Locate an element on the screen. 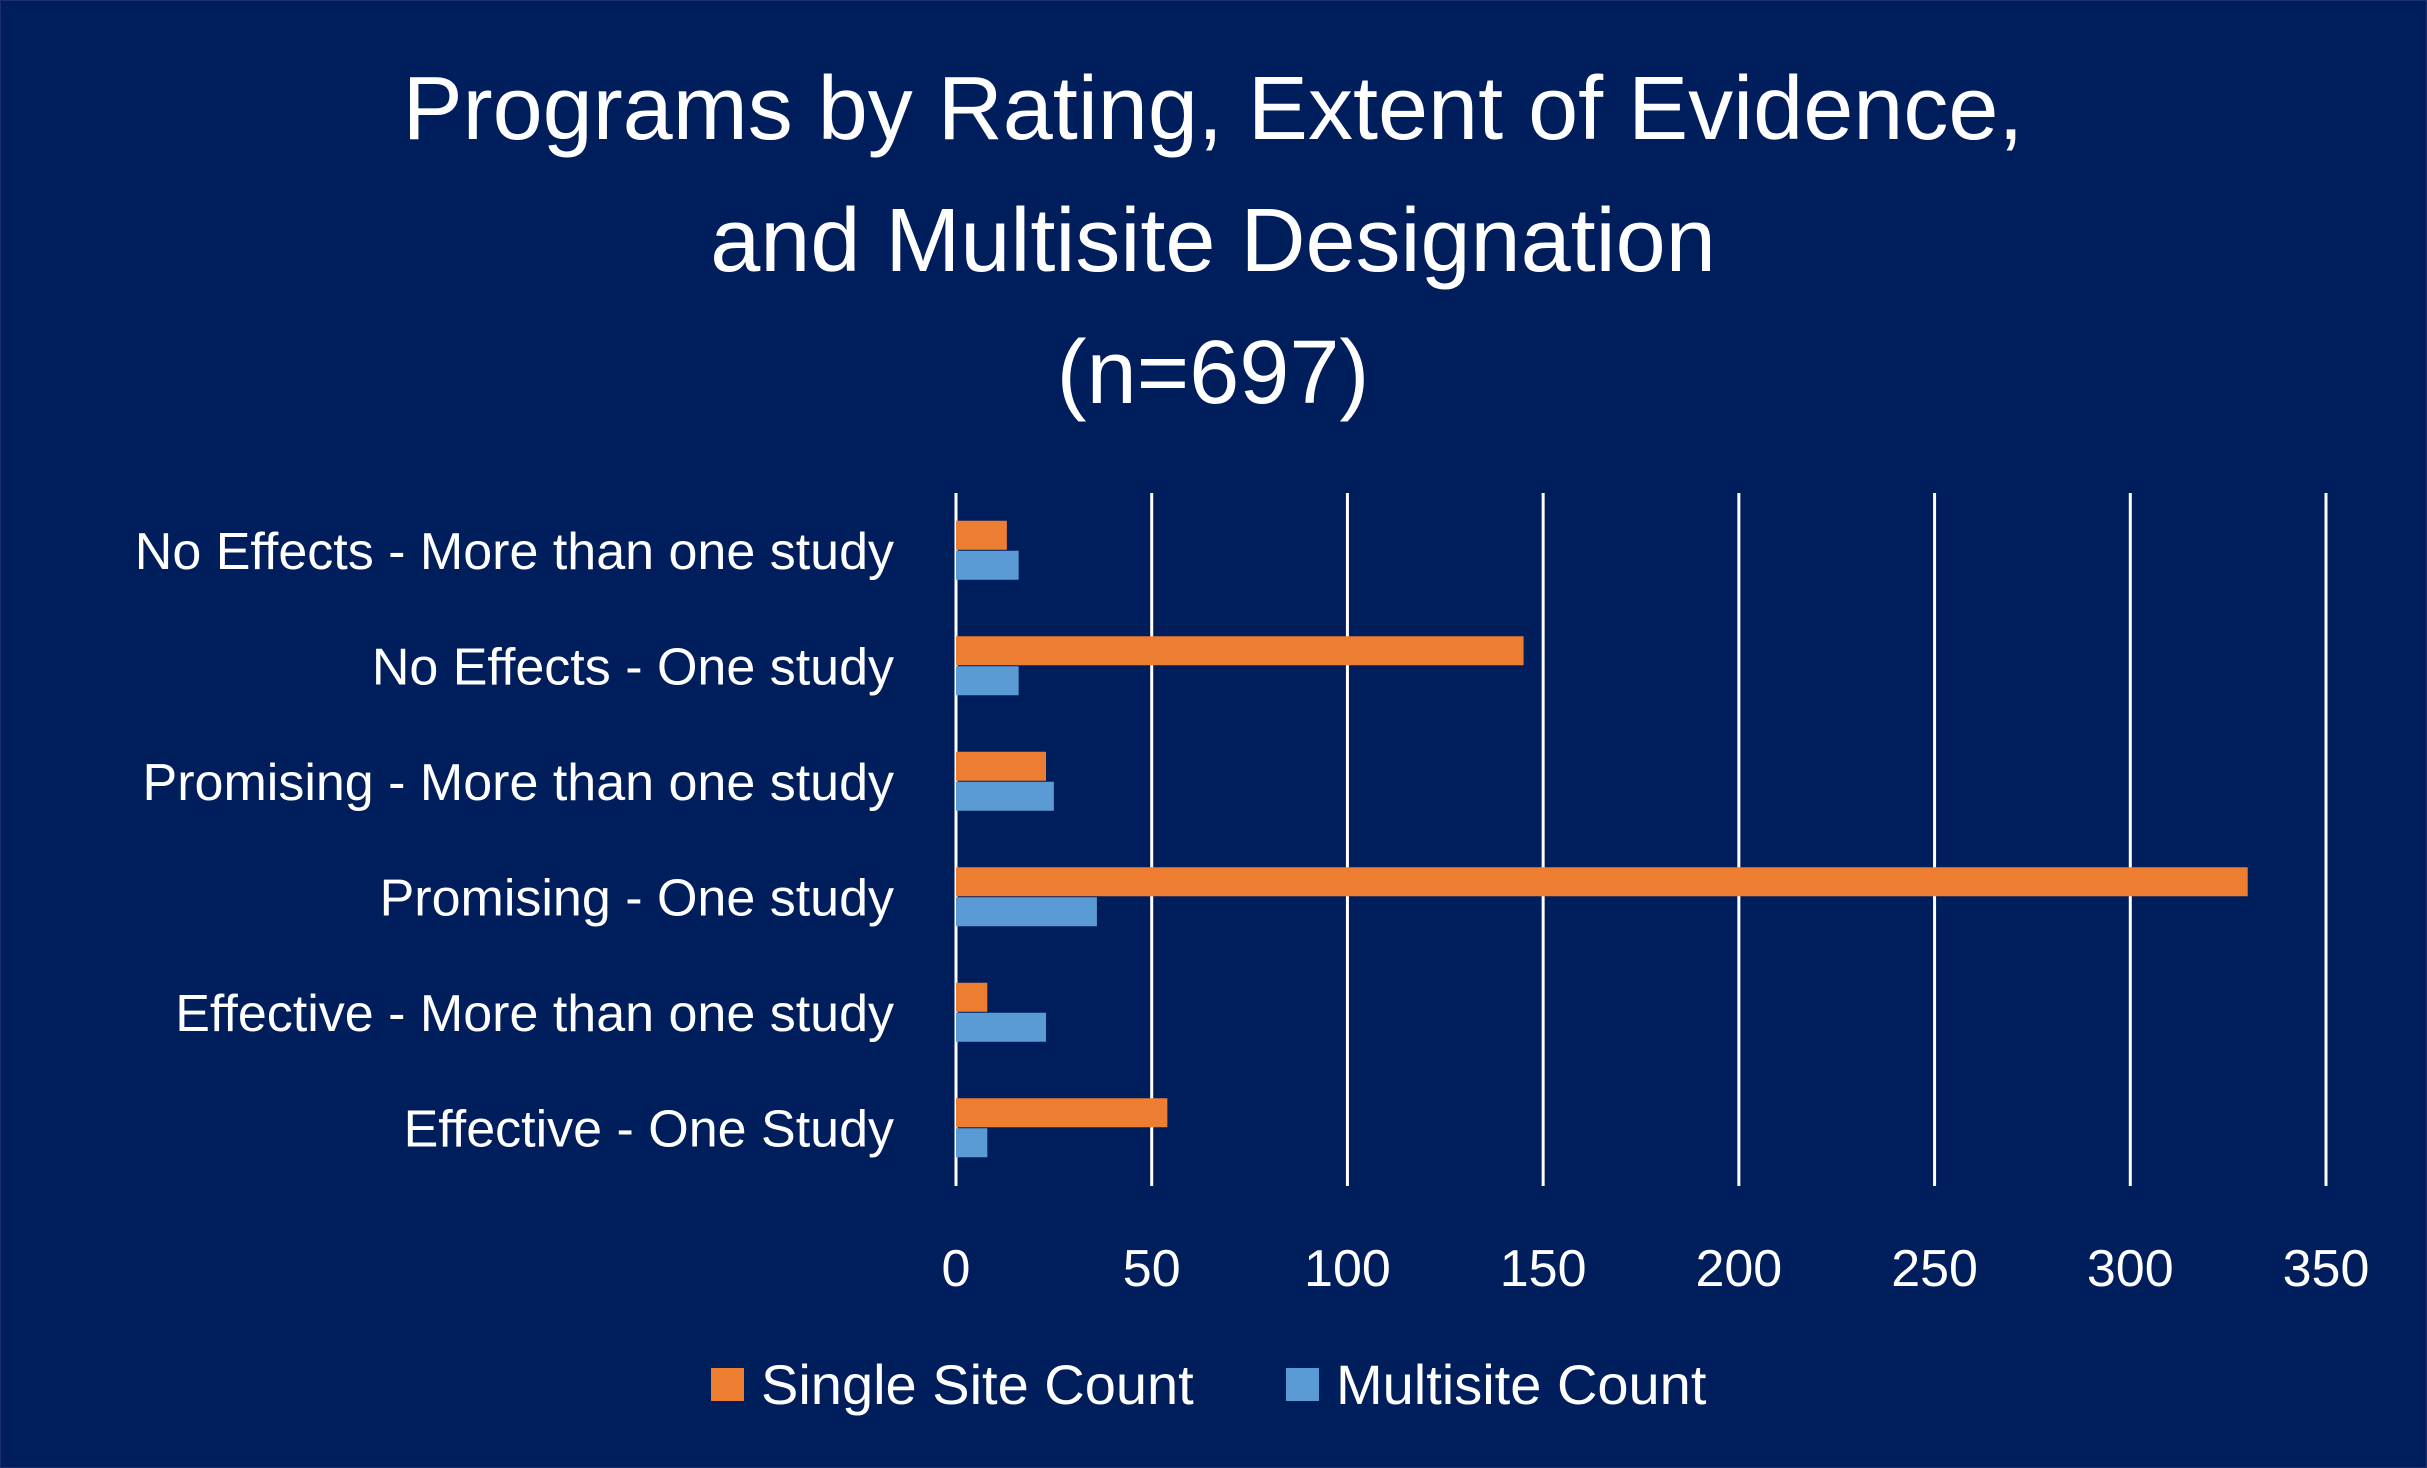 The height and width of the screenshot is (1468, 2427). x-tick-label: 0 is located at coordinates (956, 1269).